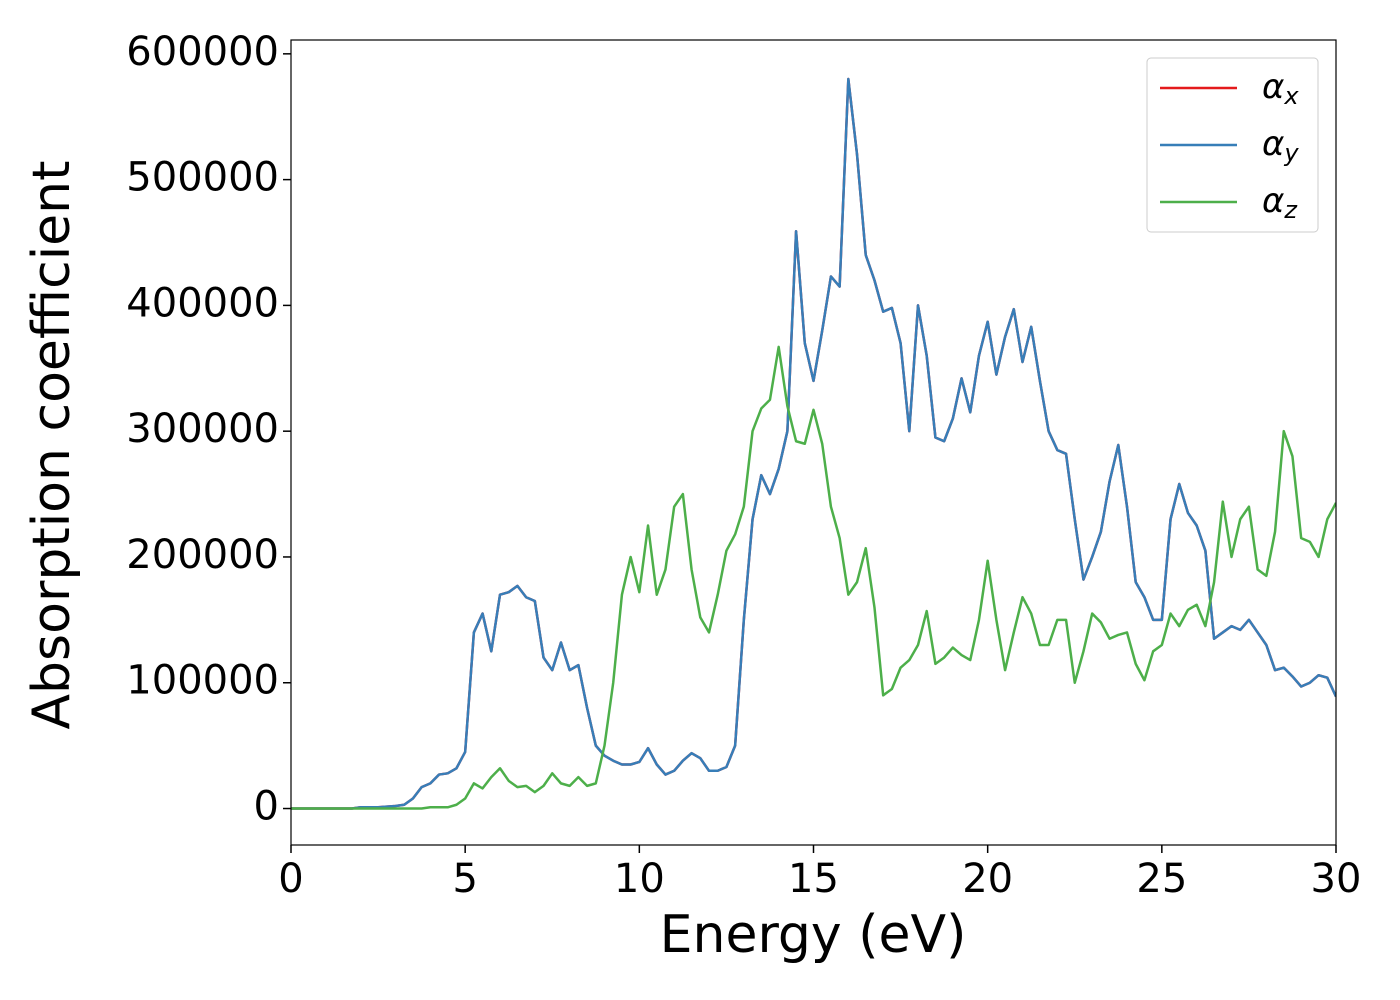  Describe the element at coordinates (1336, 879) in the screenshot. I see `x-tick-label: 30` at that location.